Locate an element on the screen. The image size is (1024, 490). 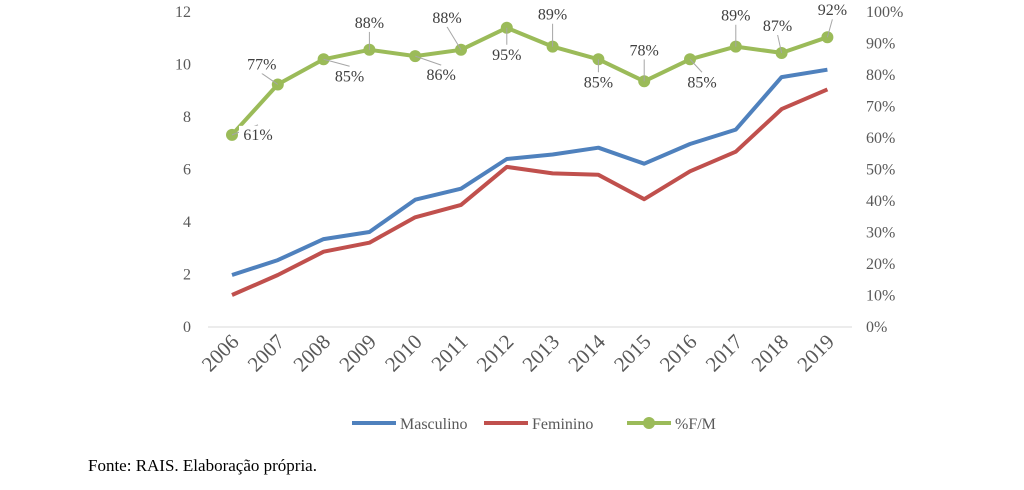
x-tick-label: 2014 is located at coordinates (586, 352).